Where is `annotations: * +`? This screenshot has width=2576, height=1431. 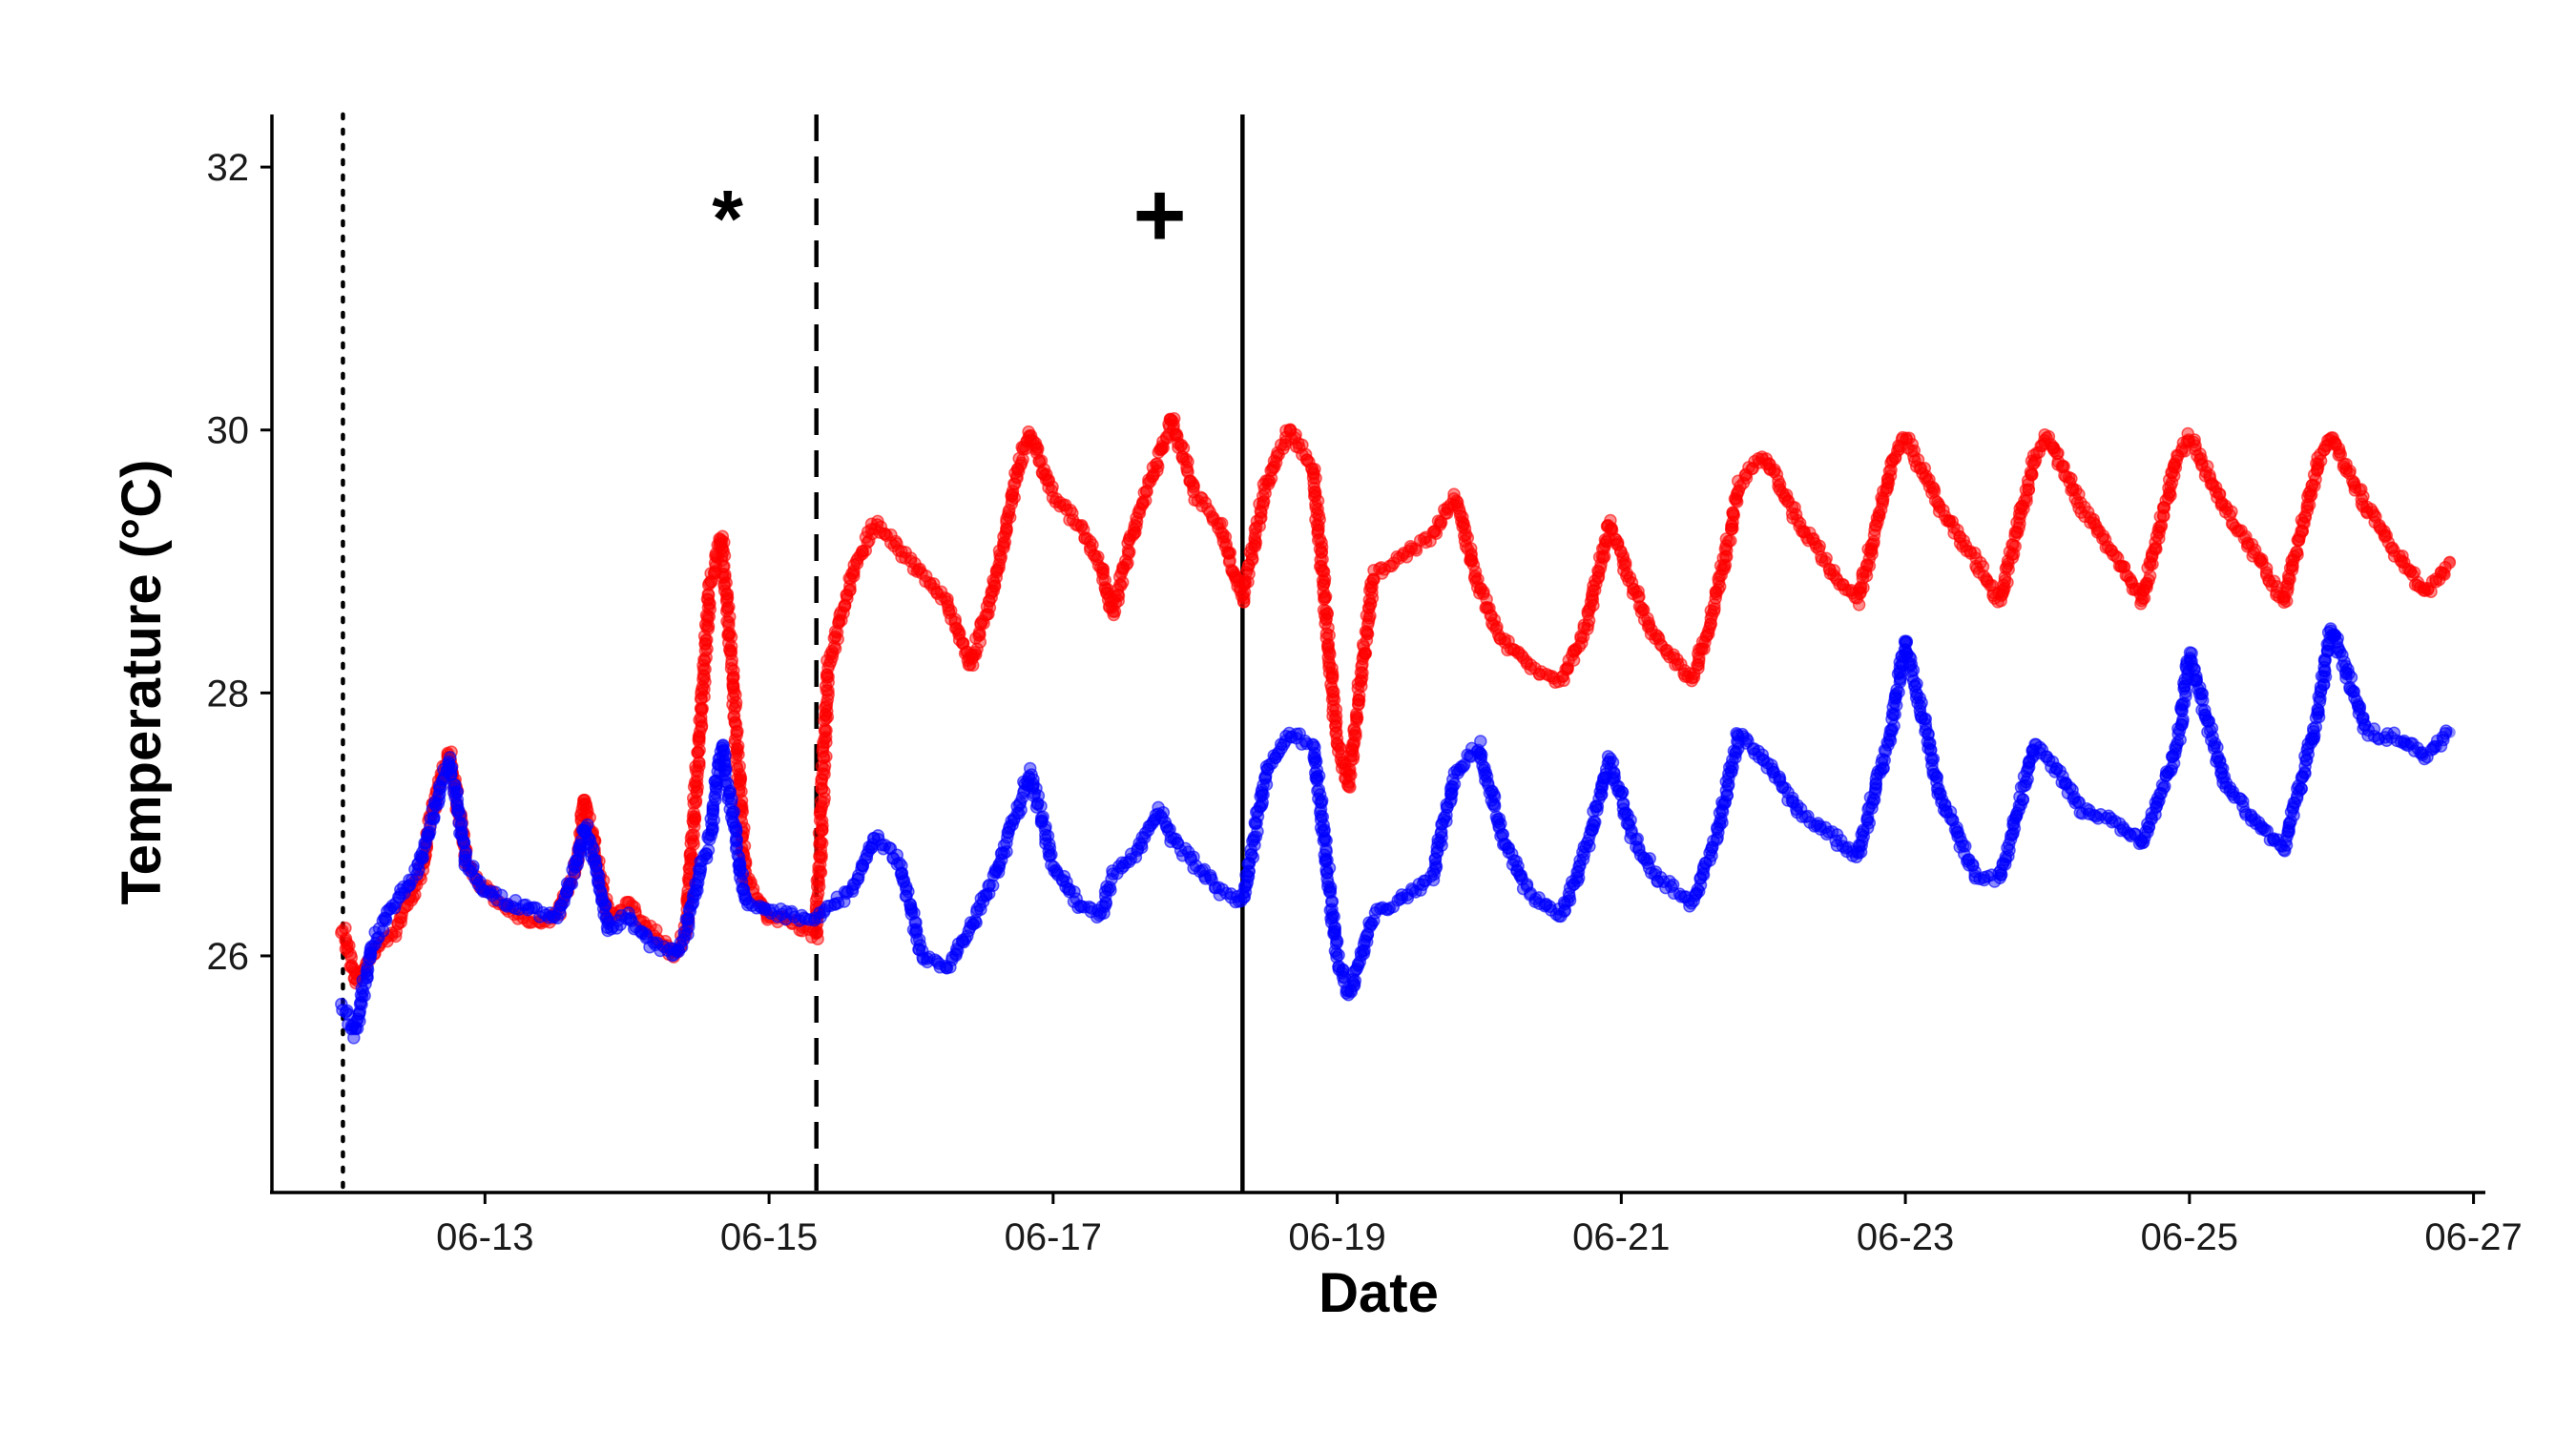
annotations: * + is located at coordinates (949, 215).